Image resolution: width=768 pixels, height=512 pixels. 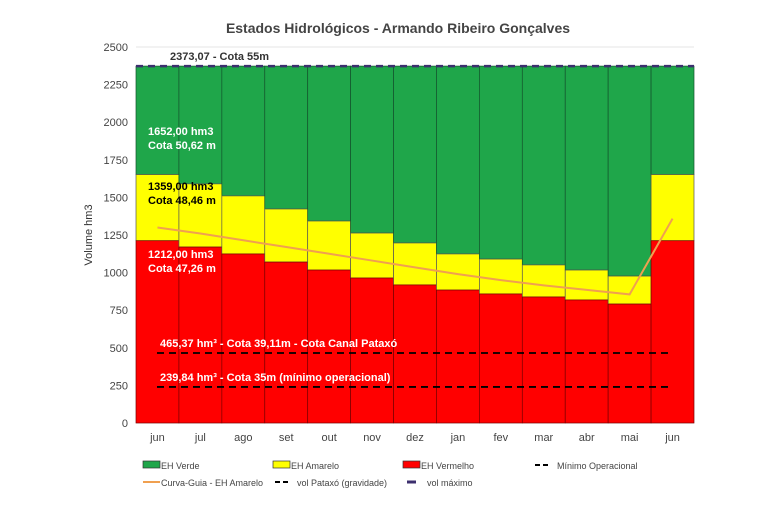 I want to click on annotation-cota: Cota 48,46 m, so click(x=182, y=201).